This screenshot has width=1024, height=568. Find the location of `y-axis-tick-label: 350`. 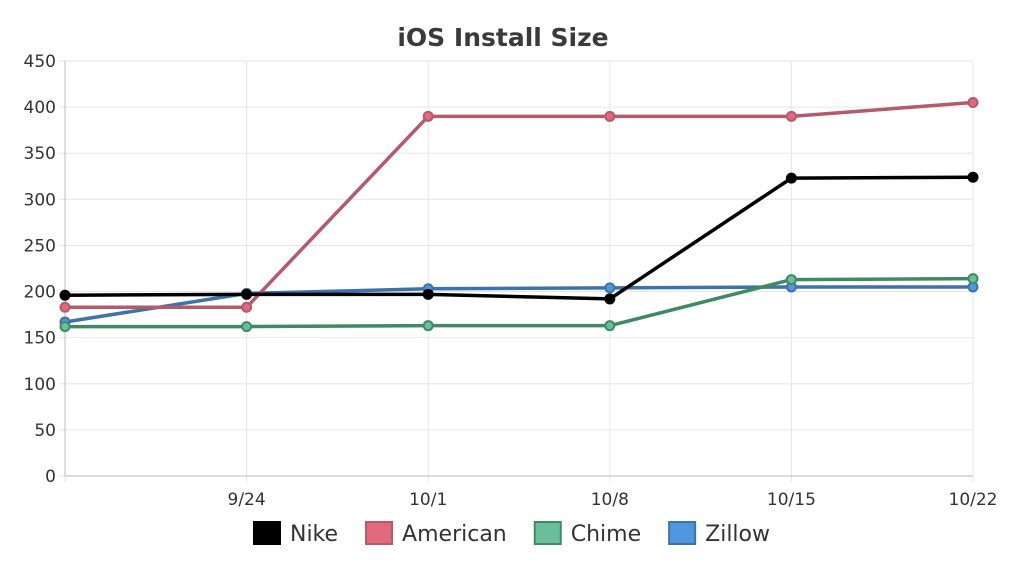

y-axis-tick-label: 350 is located at coordinates (40, 154).